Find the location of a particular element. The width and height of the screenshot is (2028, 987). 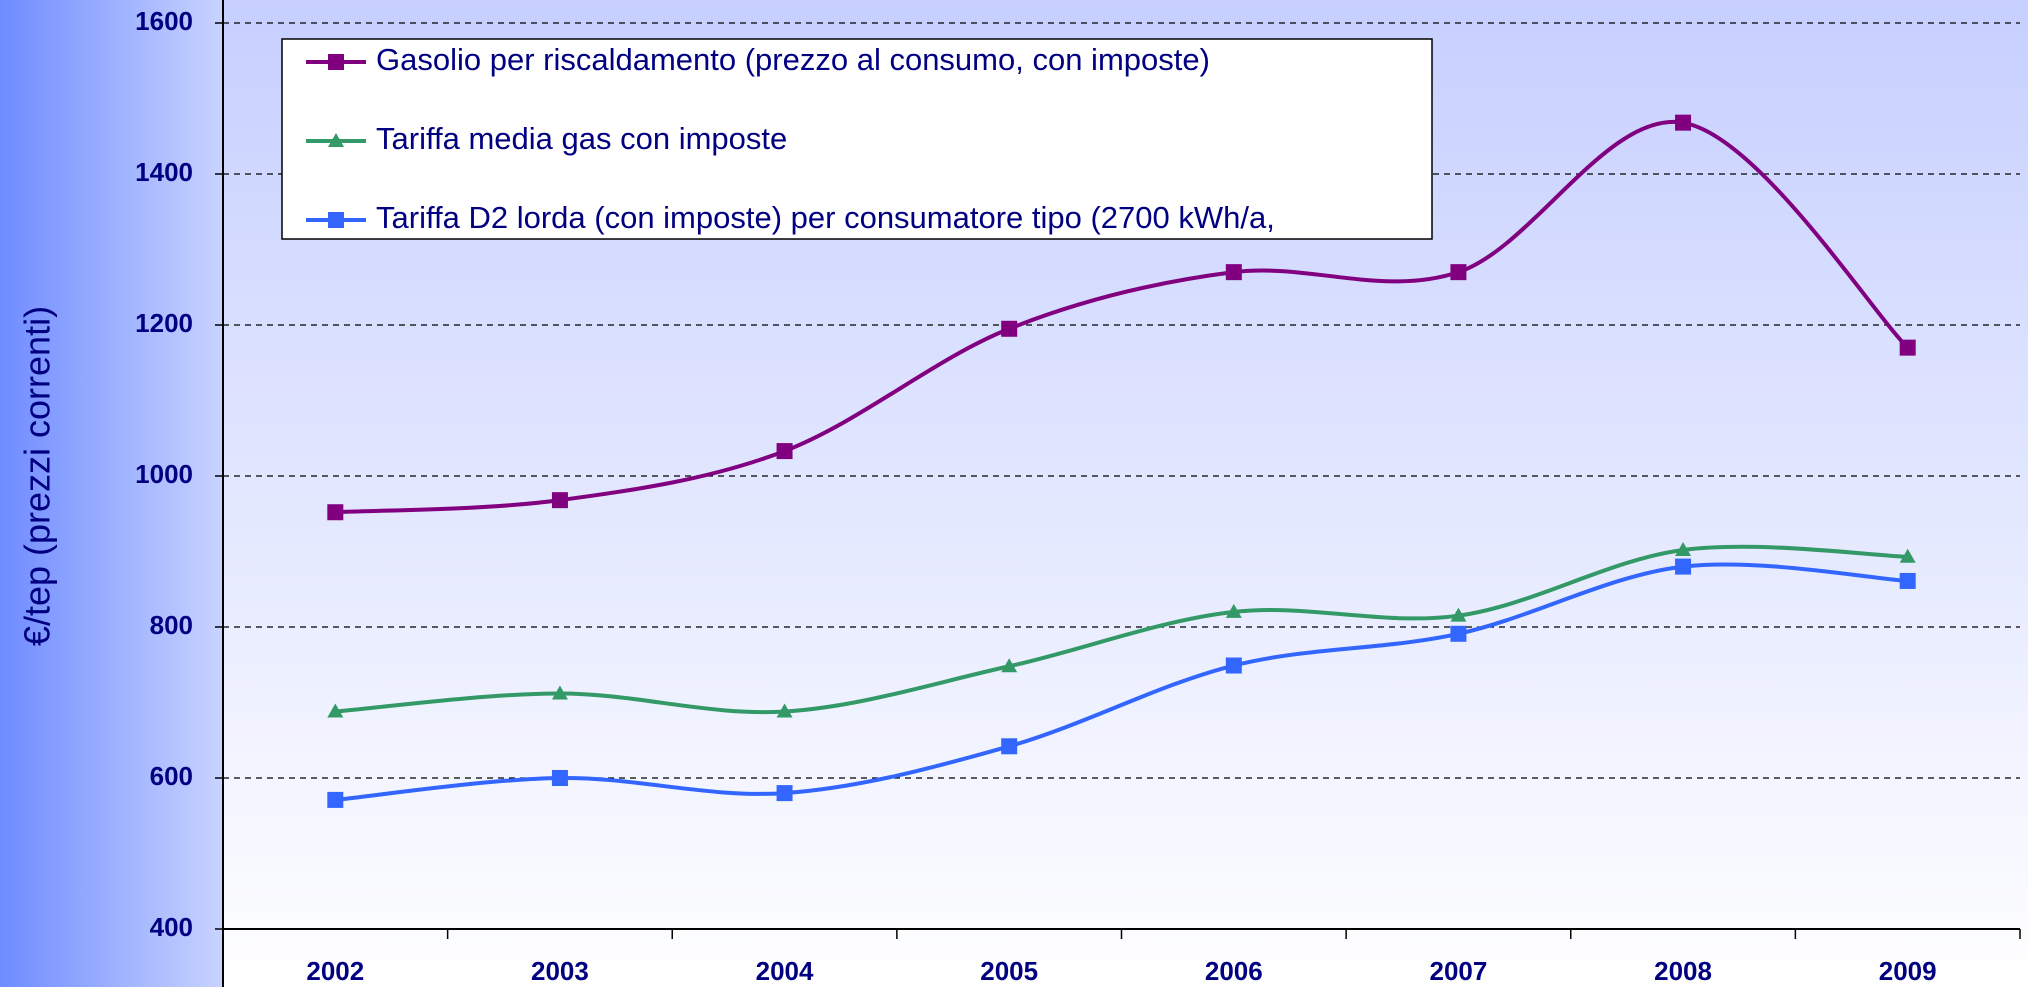

y-tick-label: 1600 is located at coordinates (164, 21).